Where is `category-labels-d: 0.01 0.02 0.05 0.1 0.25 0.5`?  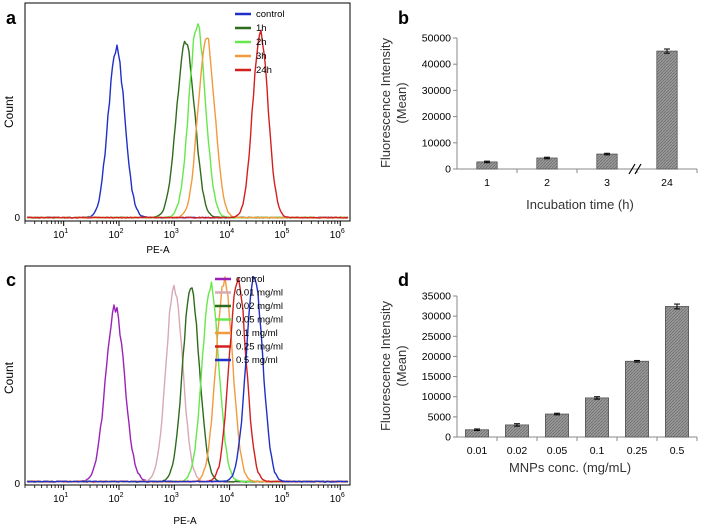
category-labels-d: 0.01 0.02 0.05 0.1 0.25 0.5 is located at coordinates (576, 451).